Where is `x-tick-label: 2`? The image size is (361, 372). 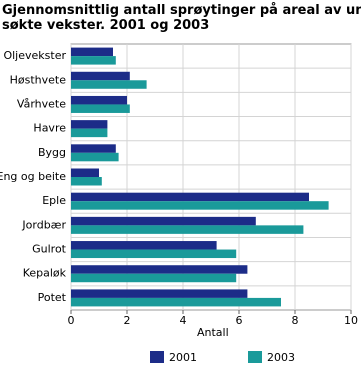
x-tick-label: 2 is located at coordinates (127, 320).